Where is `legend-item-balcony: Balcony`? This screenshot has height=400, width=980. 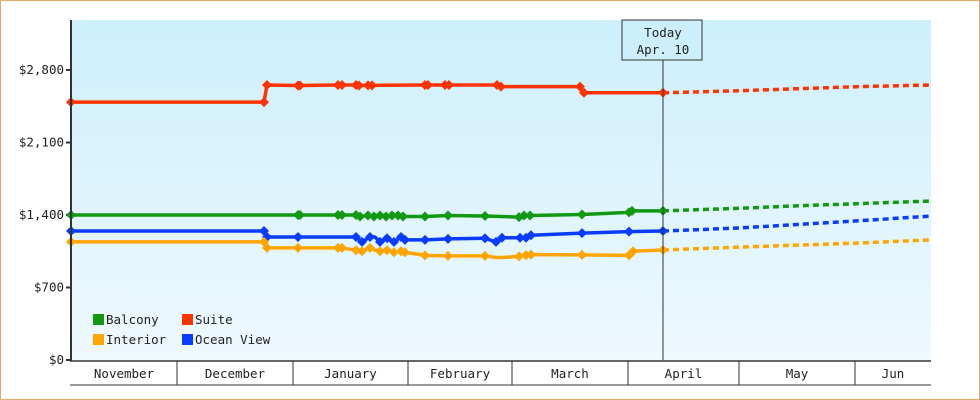 legend-item-balcony: Balcony is located at coordinates (126, 319).